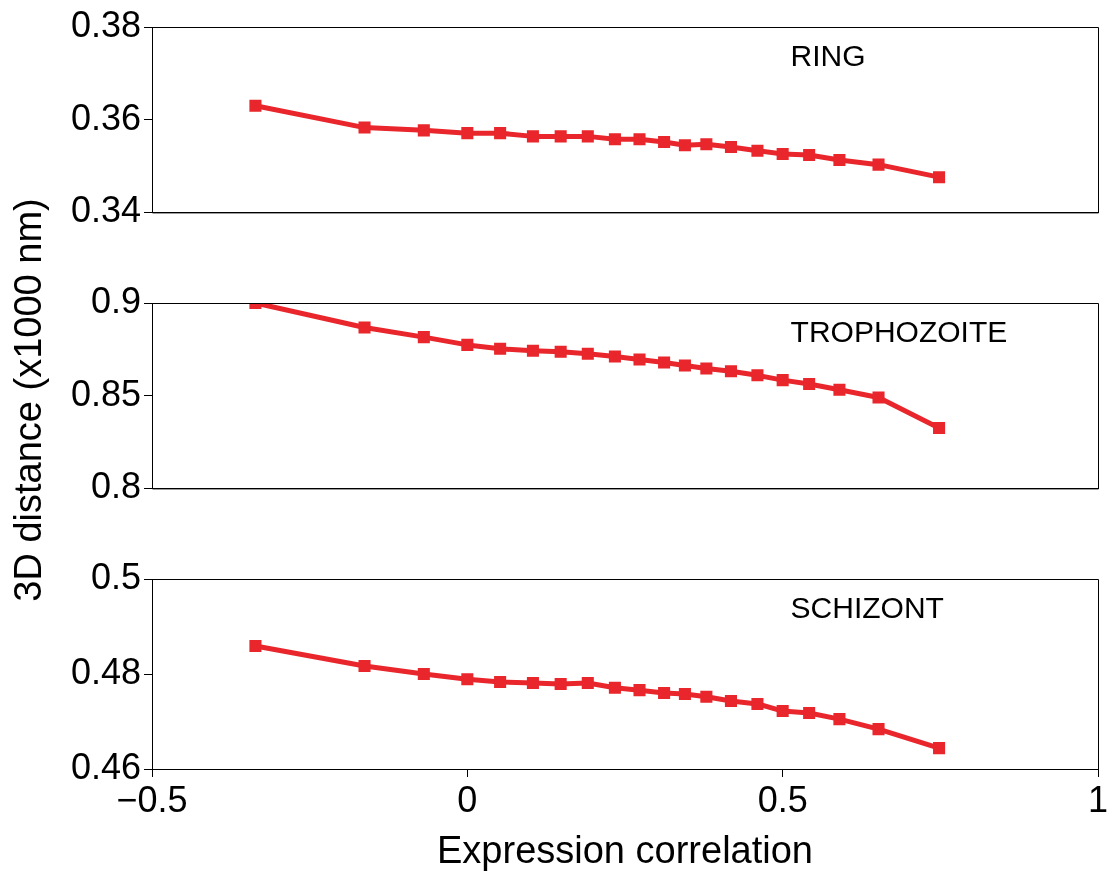 This screenshot has height=875, width=1120. What do you see at coordinates (28, 400) in the screenshot?
I see `y-axis-title: 3D distance (x1000 nm)` at bounding box center [28, 400].